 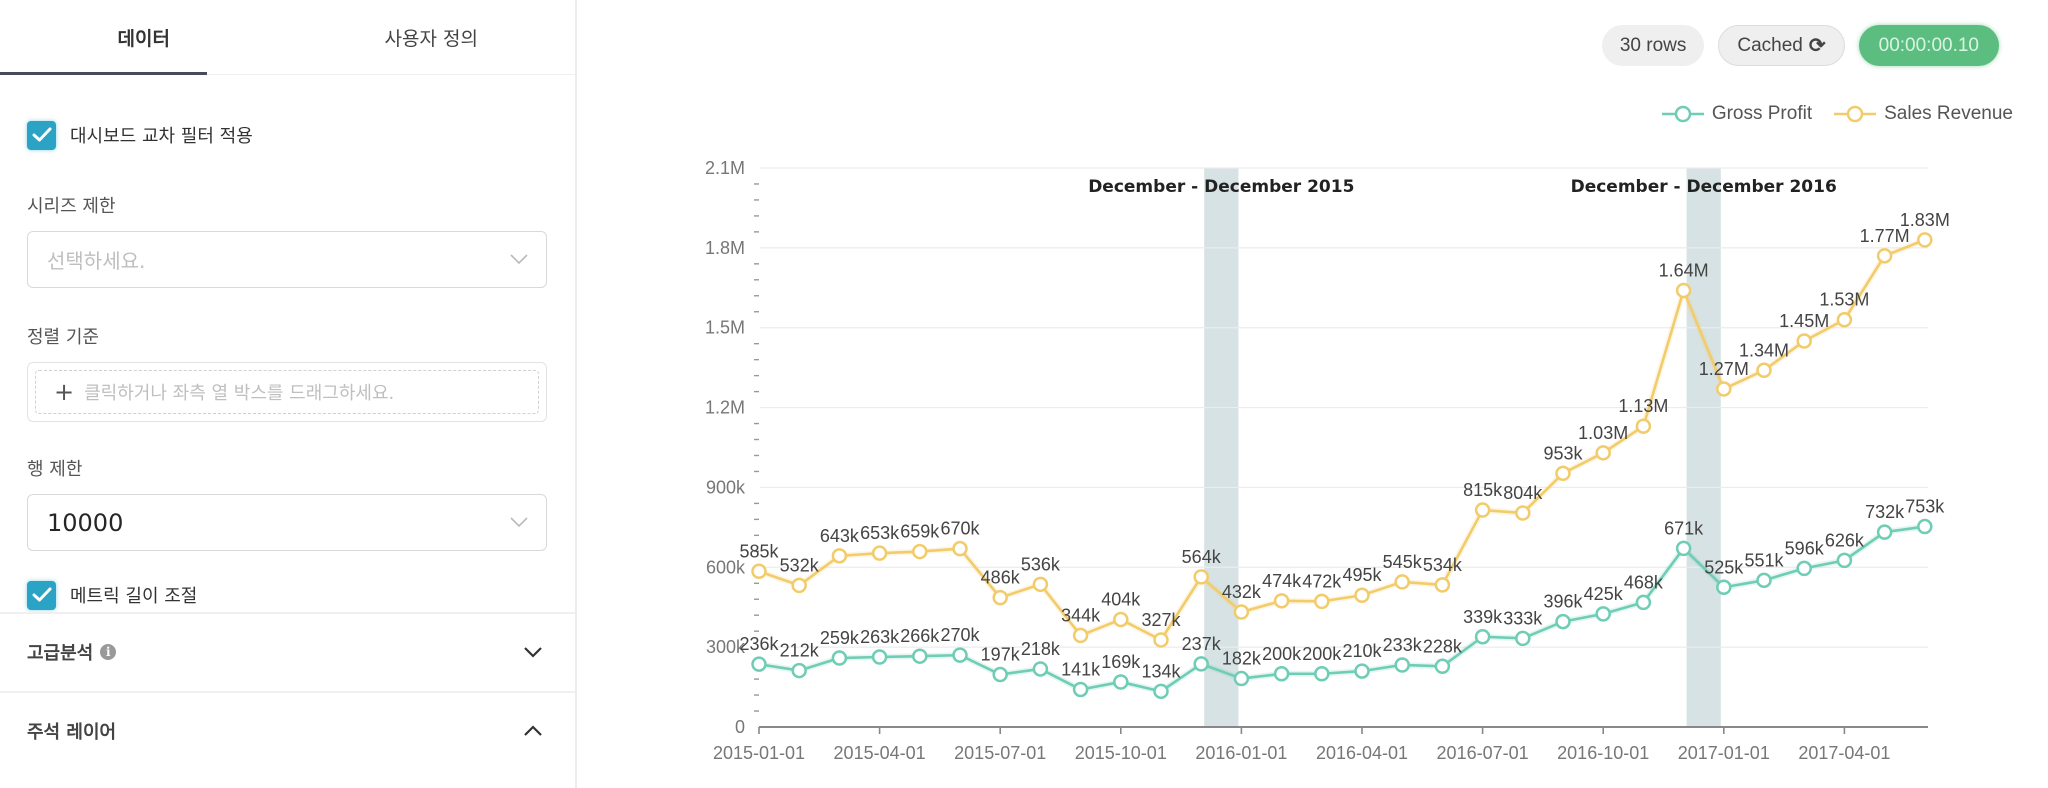 What do you see at coordinates (1603, 753) in the screenshot?
I see `x-tick-label: 2016-10-01` at bounding box center [1603, 753].